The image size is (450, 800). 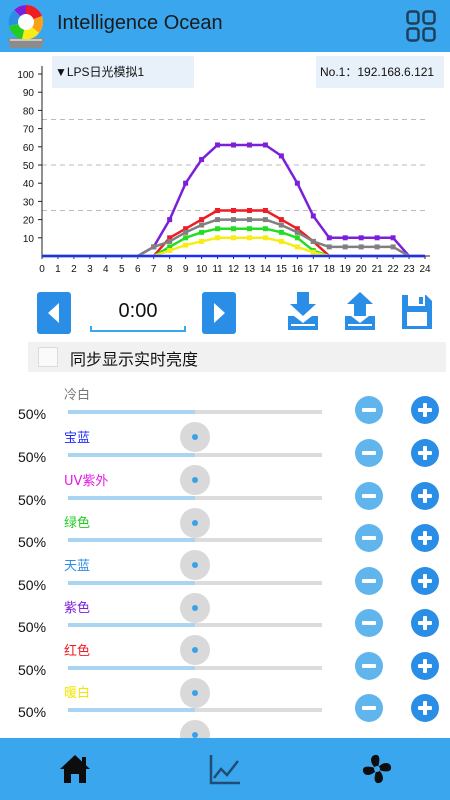 I want to click on channel-name: 紫色, so click(x=77, y=608).